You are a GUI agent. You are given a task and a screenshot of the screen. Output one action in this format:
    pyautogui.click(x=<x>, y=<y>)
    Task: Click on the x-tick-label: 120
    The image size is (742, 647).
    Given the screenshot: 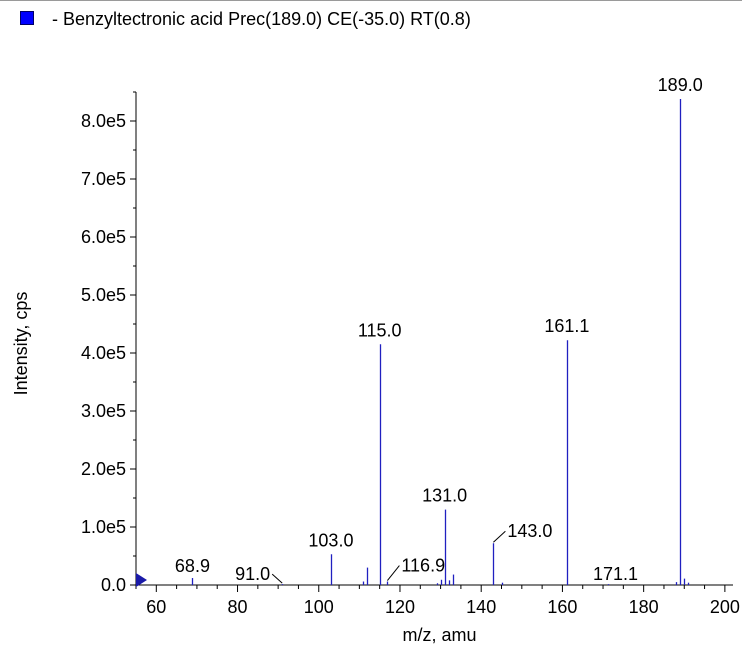 What is the action you would take?
    pyautogui.click(x=400, y=607)
    